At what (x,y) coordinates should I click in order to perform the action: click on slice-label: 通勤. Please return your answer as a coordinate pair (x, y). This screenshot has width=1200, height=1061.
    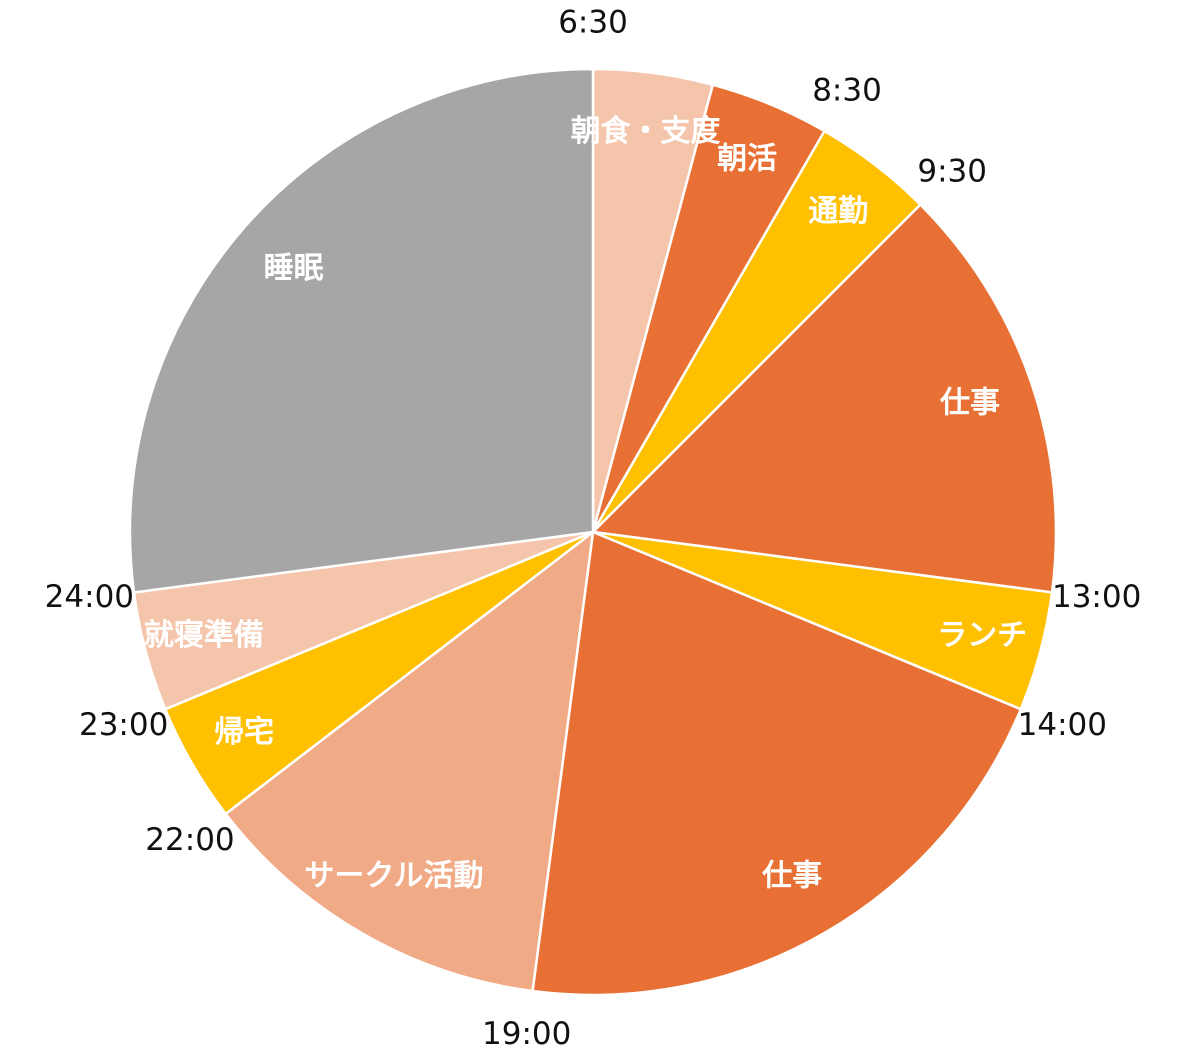
    Looking at the image, I should click on (838, 211).